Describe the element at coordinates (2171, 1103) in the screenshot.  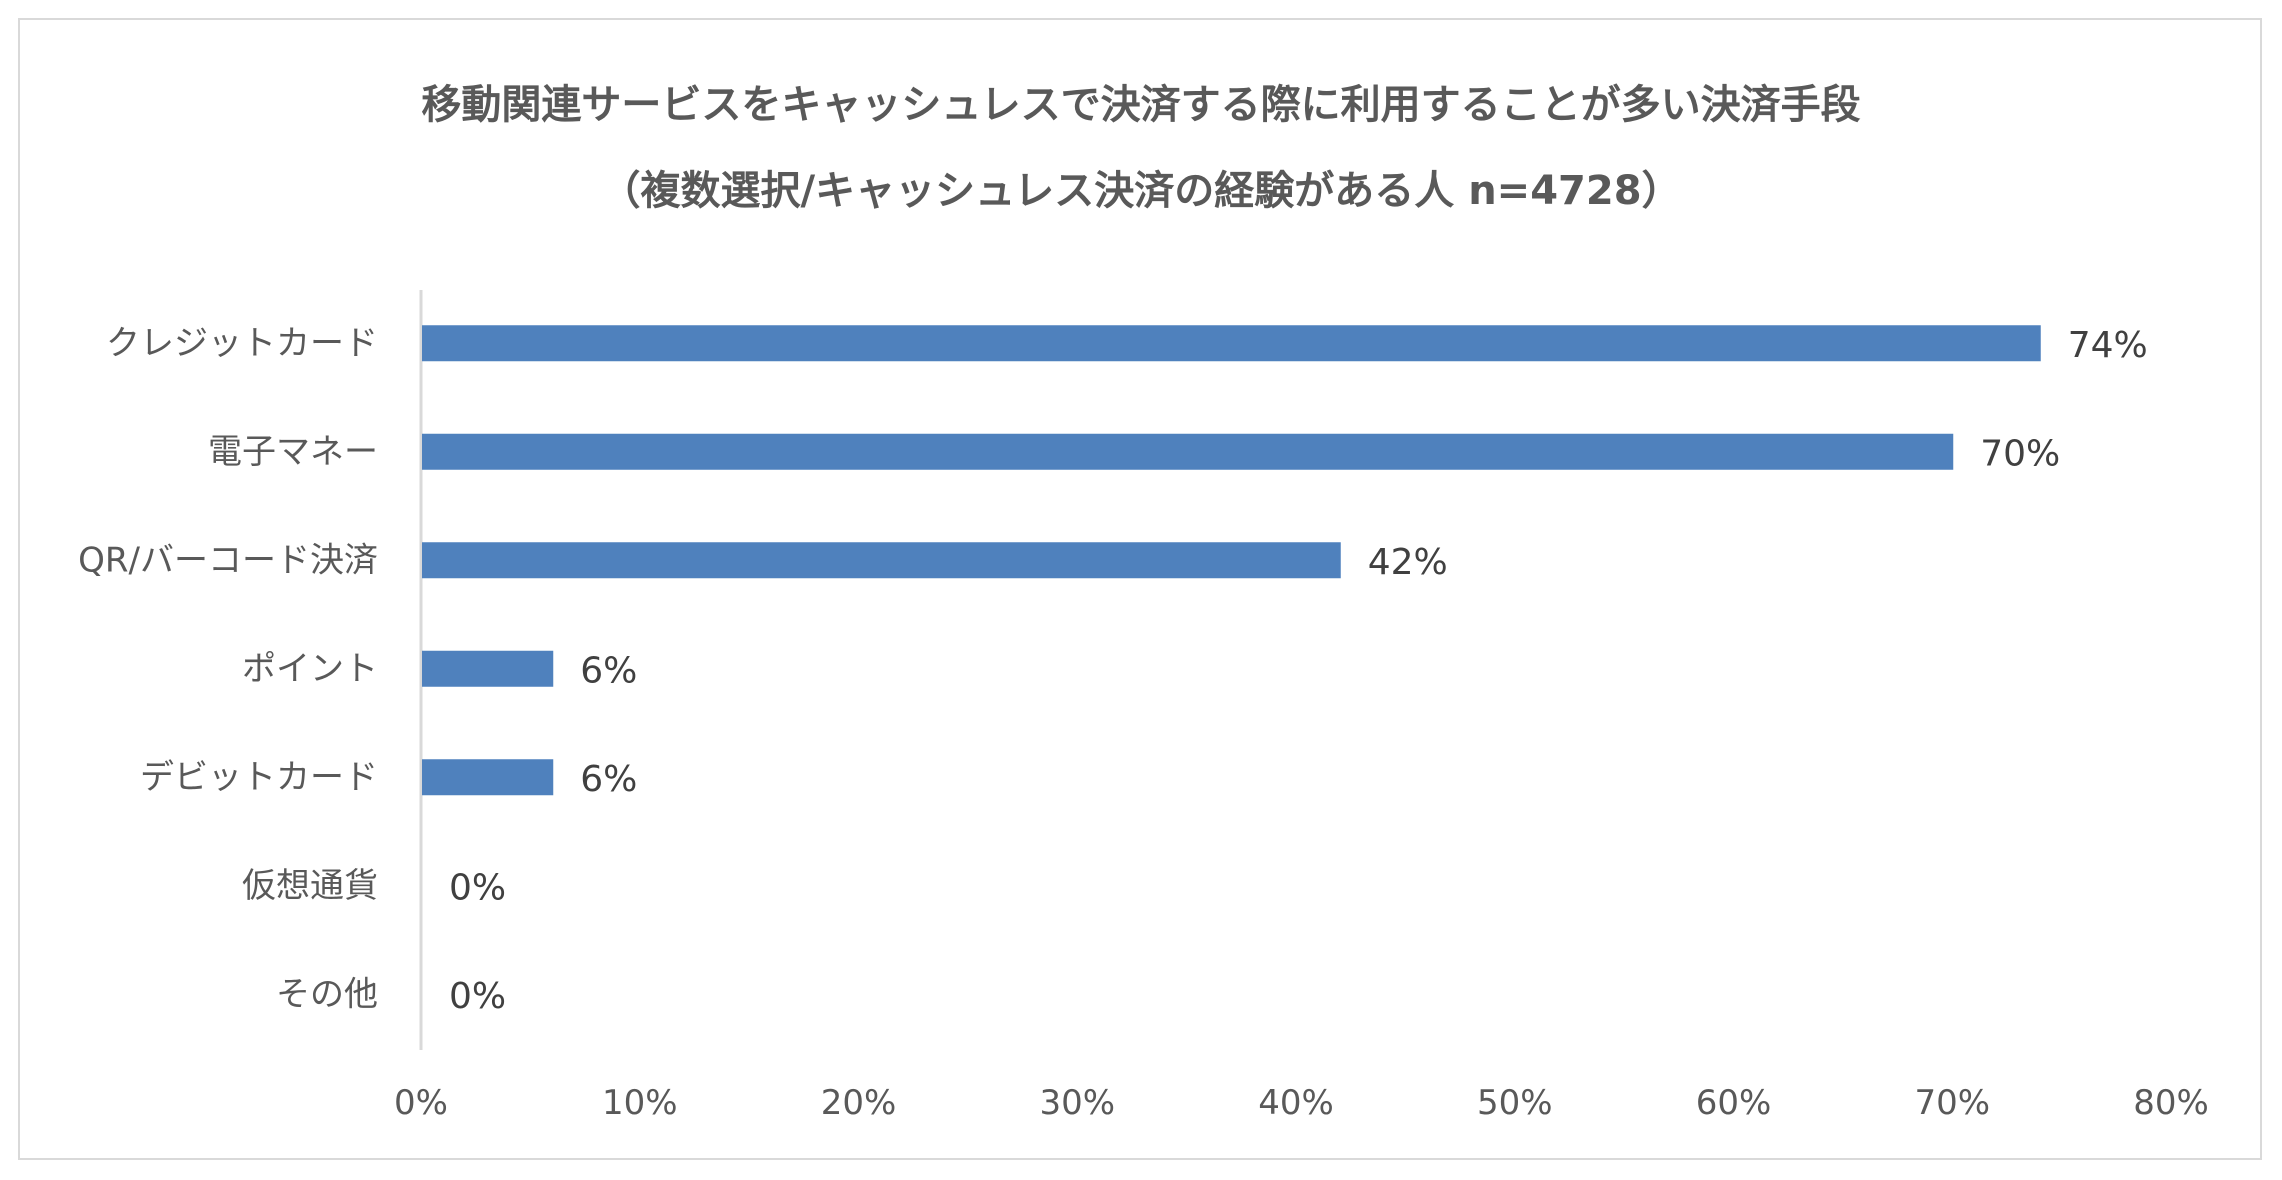
I see `x-tick-label: 80%` at that location.